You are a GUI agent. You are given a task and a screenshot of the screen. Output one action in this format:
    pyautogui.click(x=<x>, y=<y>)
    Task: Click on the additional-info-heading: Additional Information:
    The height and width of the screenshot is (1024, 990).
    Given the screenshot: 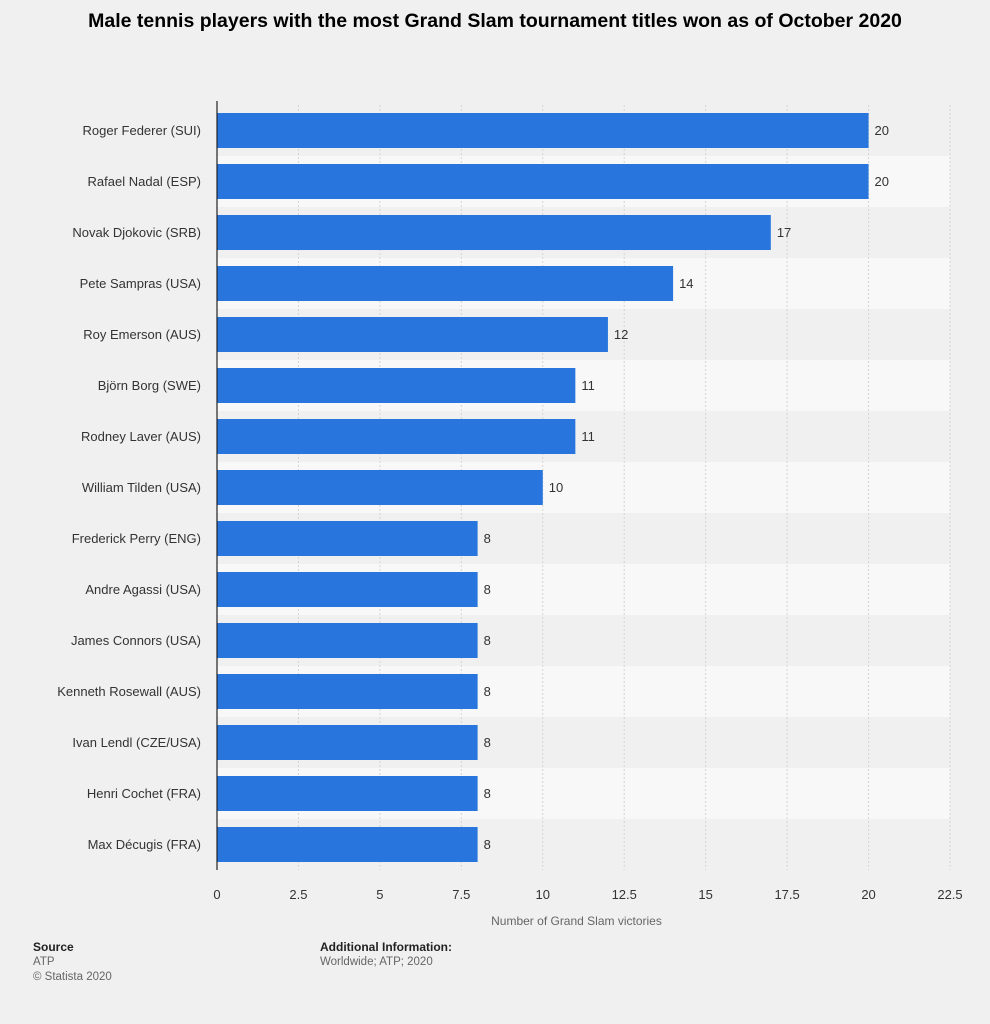 What is the action you would take?
    pyautogui.click(x=386, y=947)
    